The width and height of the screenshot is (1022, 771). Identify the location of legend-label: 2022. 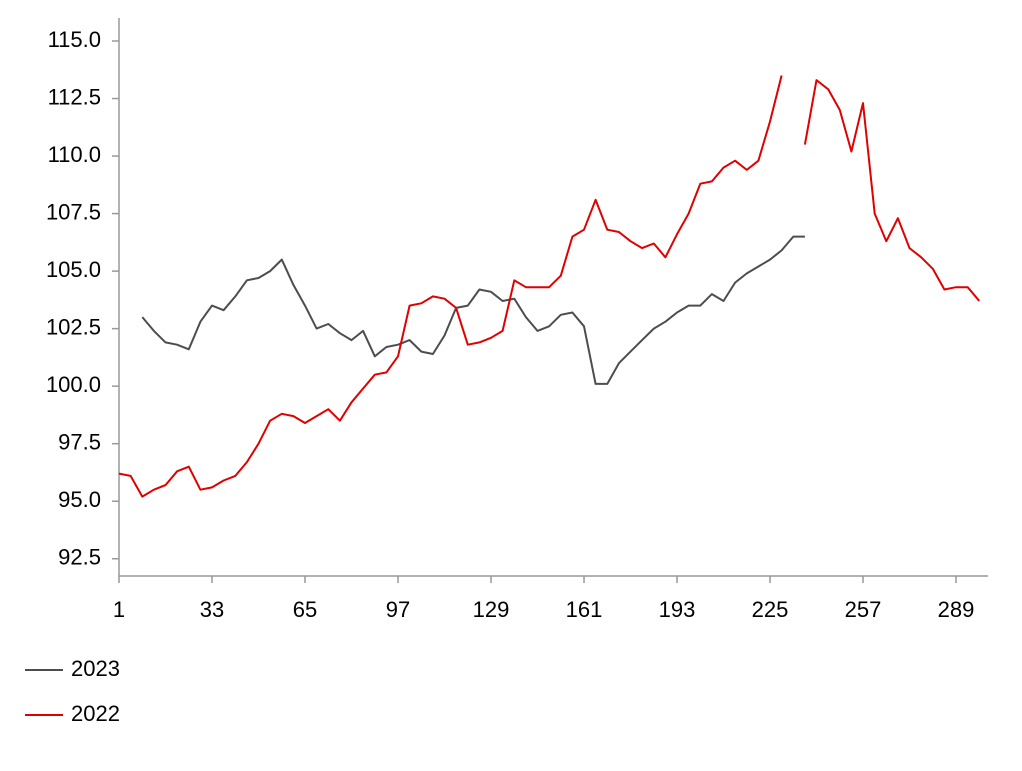
(95, 713).